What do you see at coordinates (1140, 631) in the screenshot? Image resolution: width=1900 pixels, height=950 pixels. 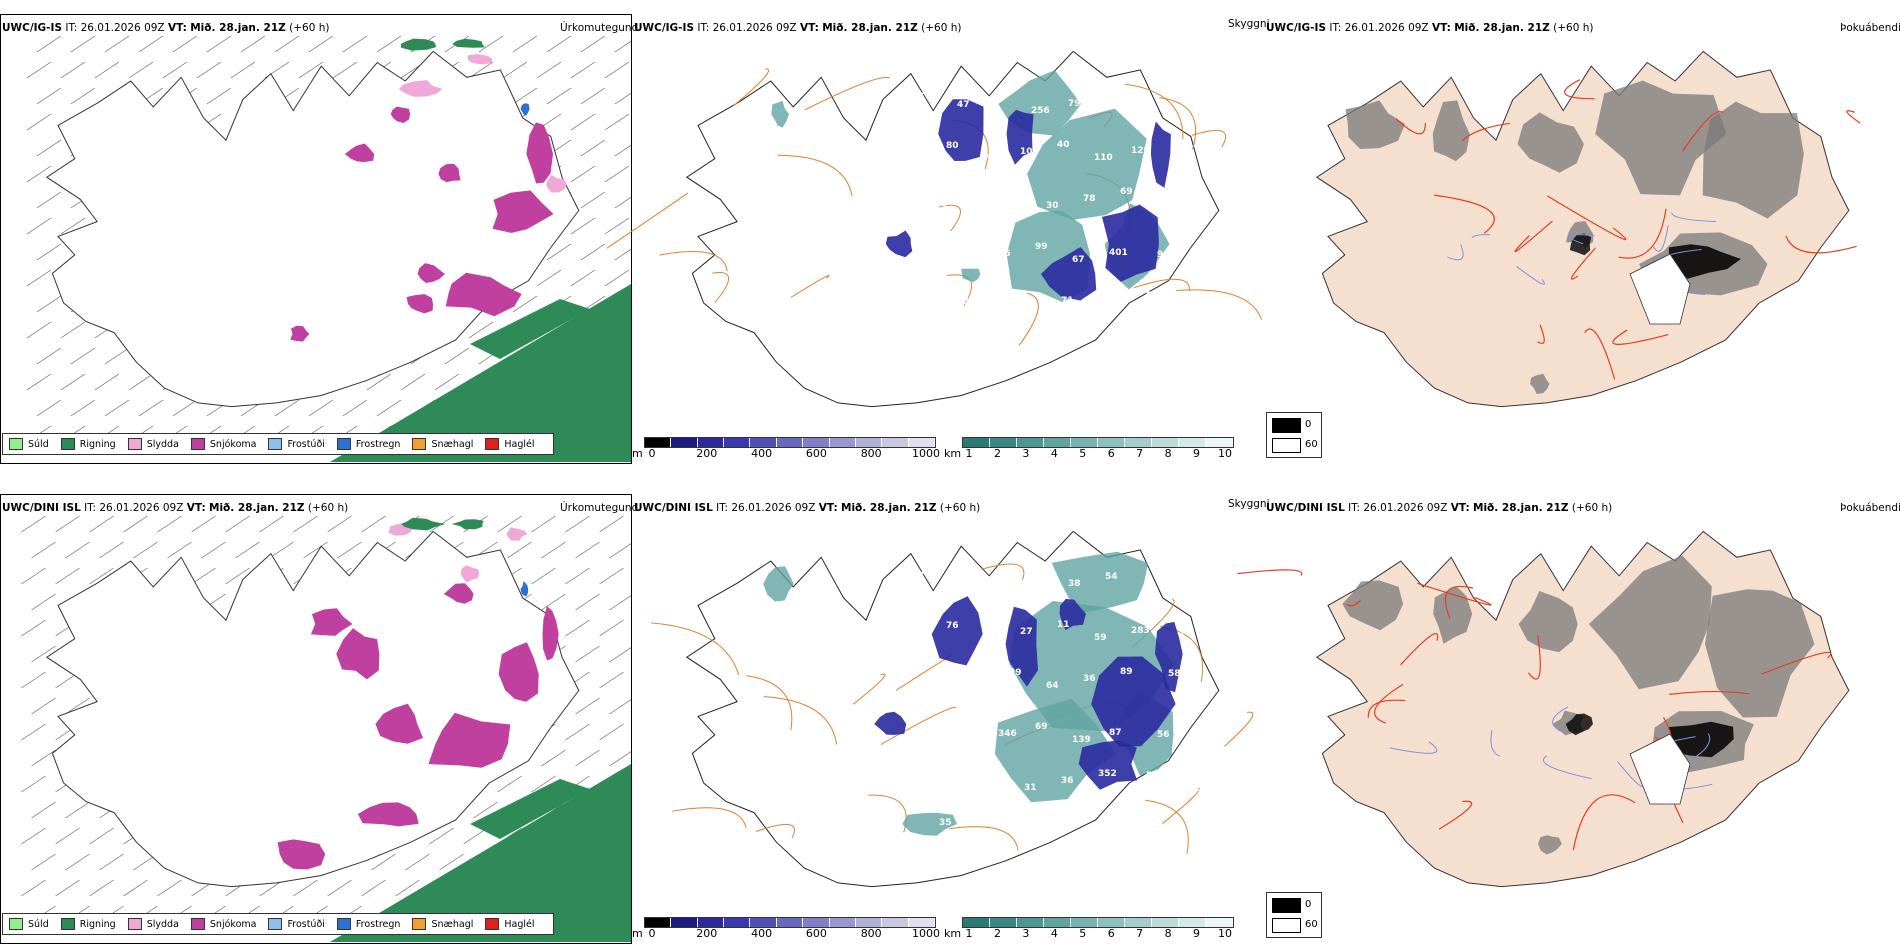 I see `cloudbase-value: 283` at bounding box center [1140, 631].